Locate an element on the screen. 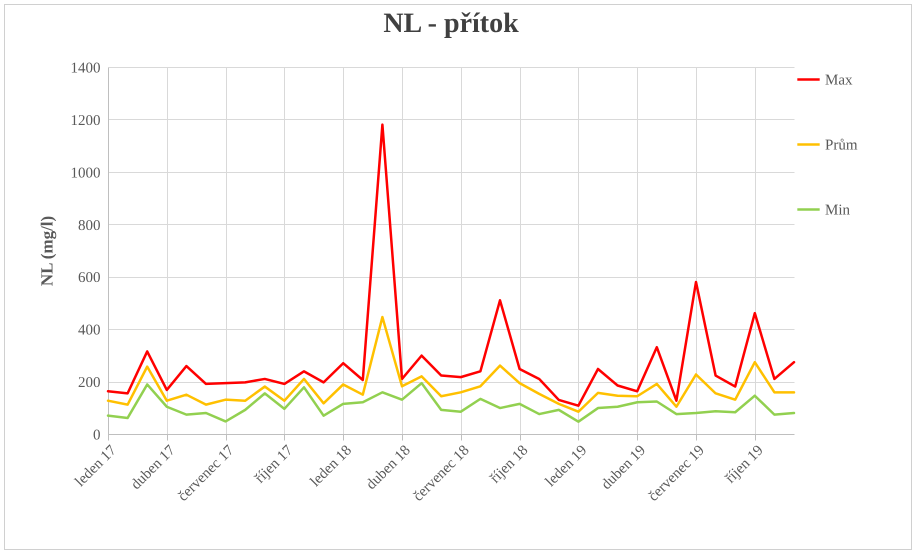  legend-label: Min is located at coordinates (838, 210).